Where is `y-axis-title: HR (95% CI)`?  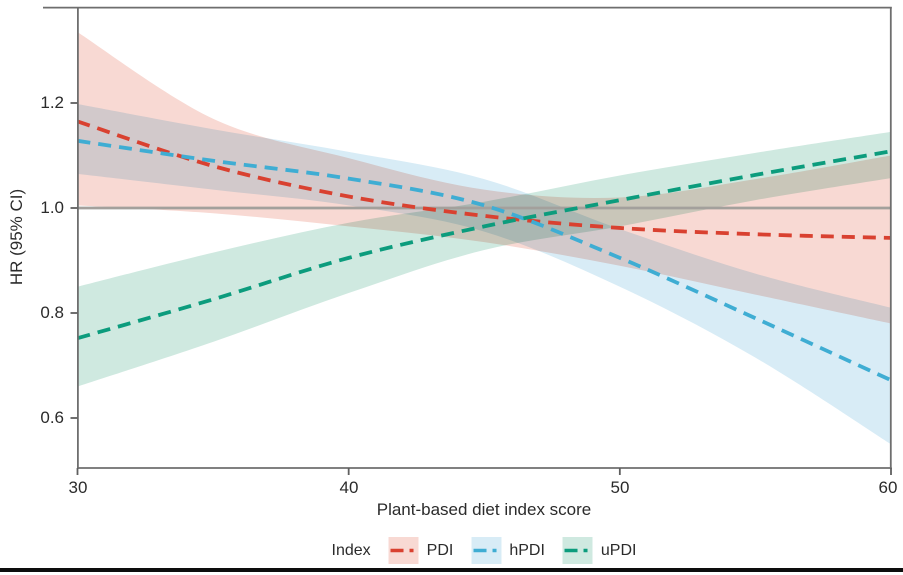
y-axis-title: HR (95% CI) is located at coordinates (16, 237).